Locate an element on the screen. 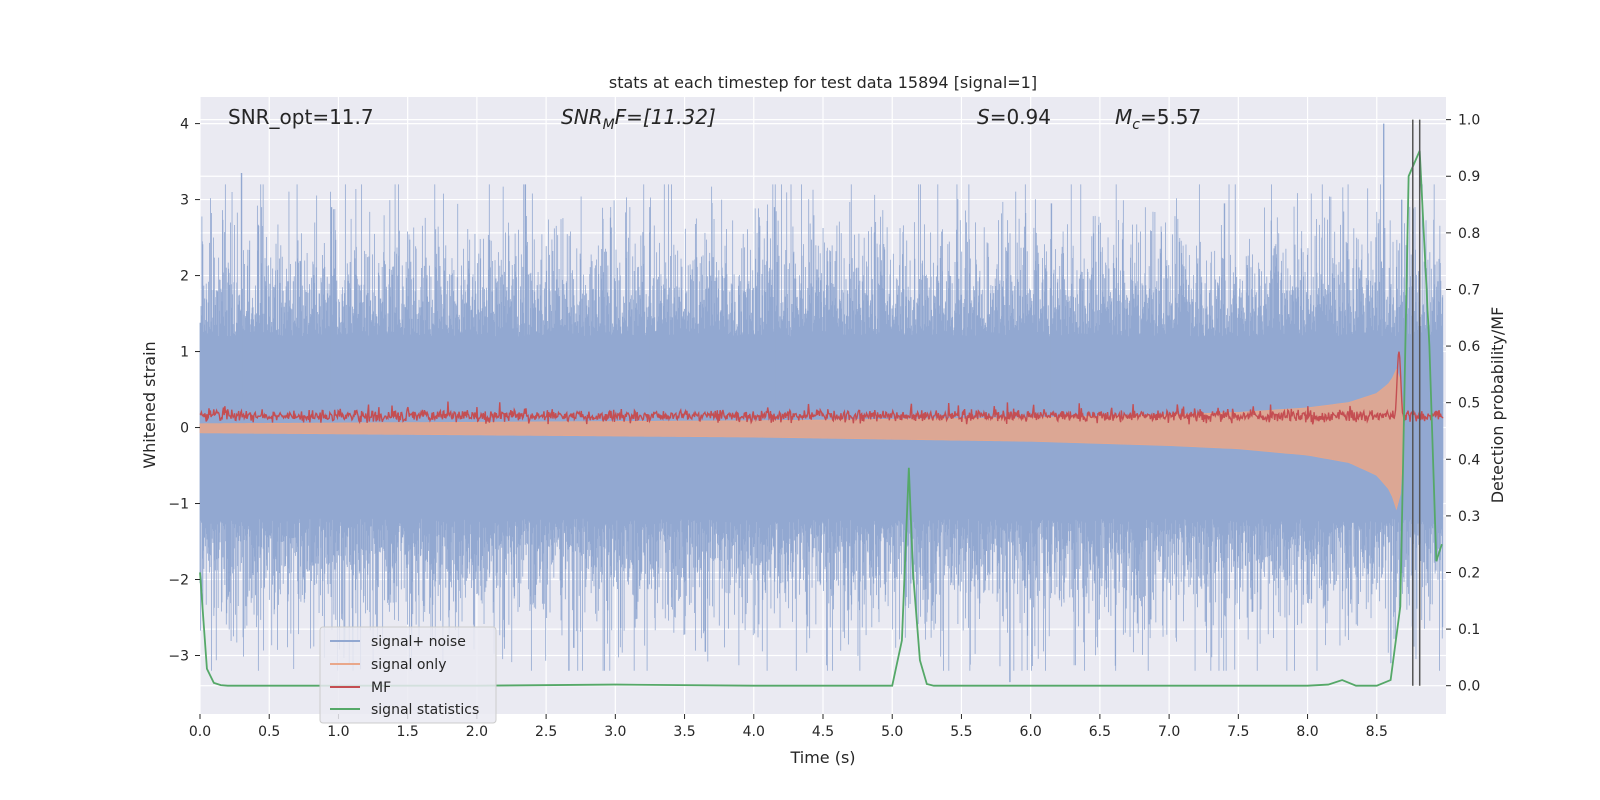 The width and height of the screenshot is (1600, 800). y2-tick-label: 0.3 is located at coordinates (1469, 517).